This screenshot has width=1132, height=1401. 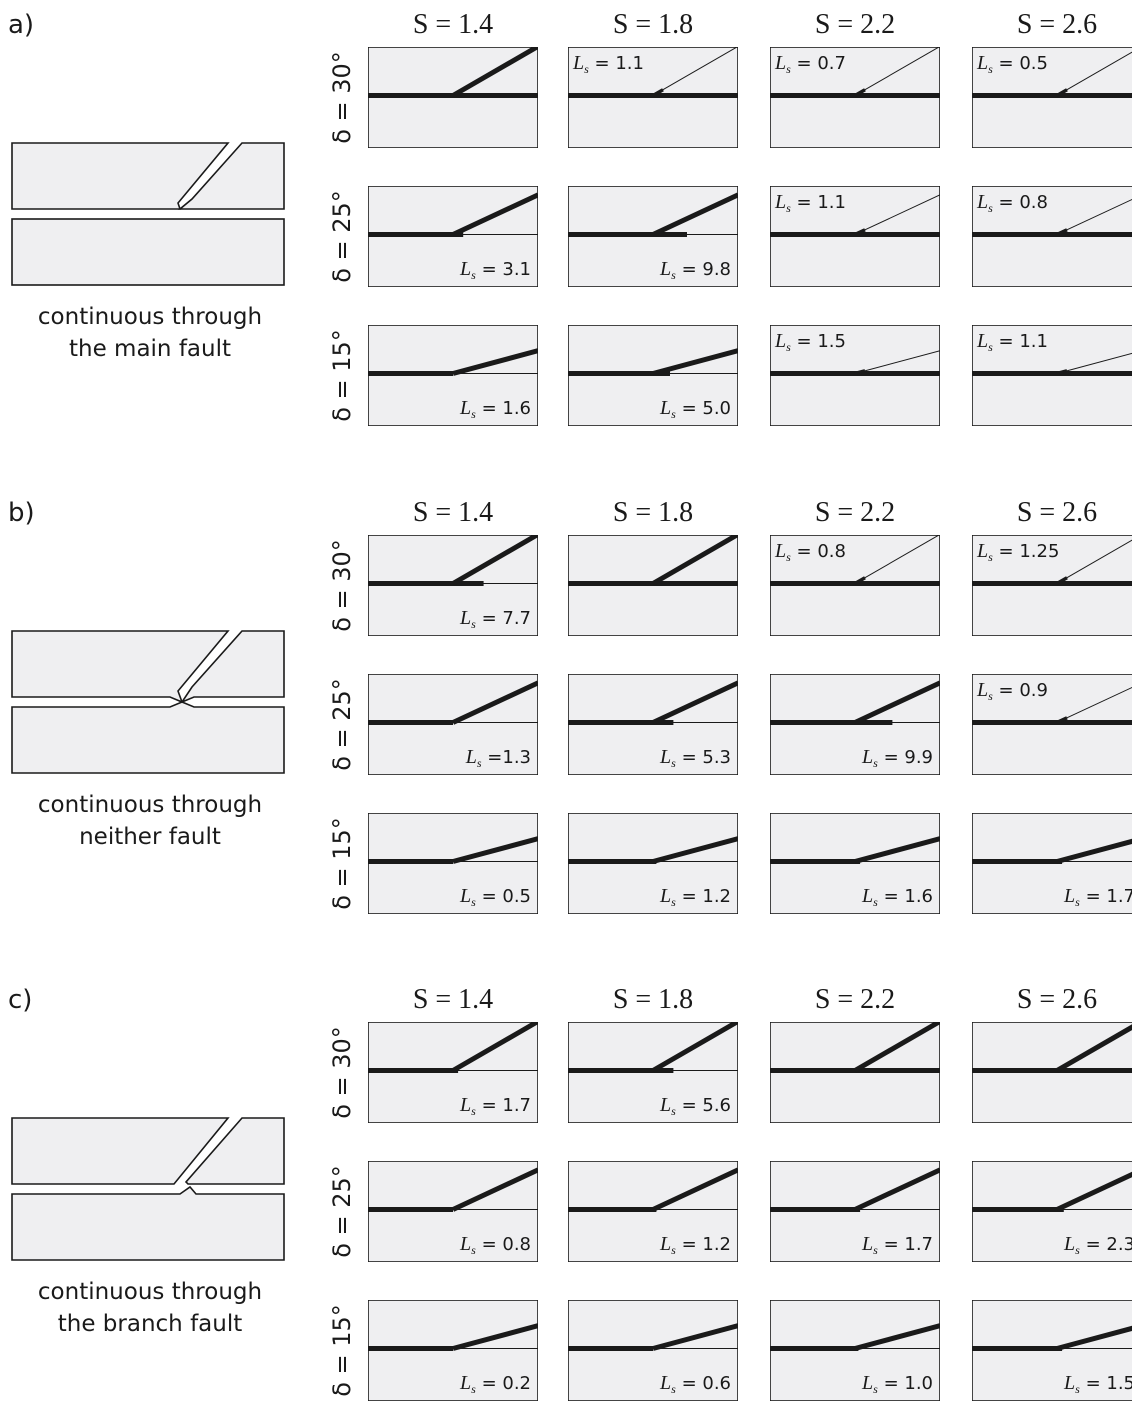 I want to click on ls-value: = 1.2, so click(x=703, y=896).